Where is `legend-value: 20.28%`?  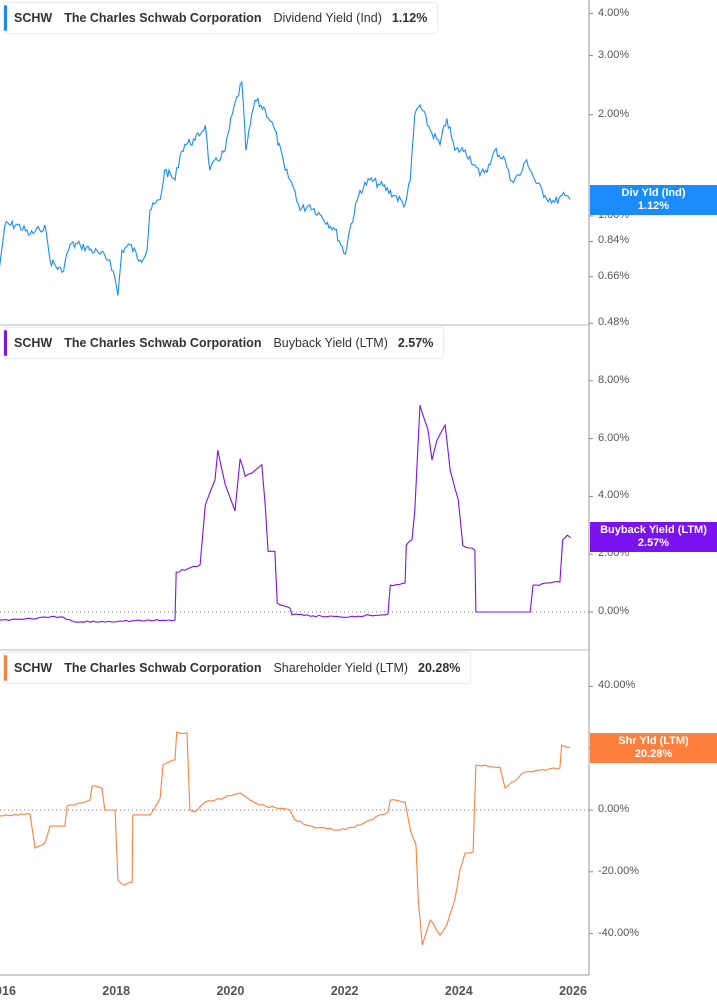 legend-value: 20.28% is located at coordinates (439, 668).